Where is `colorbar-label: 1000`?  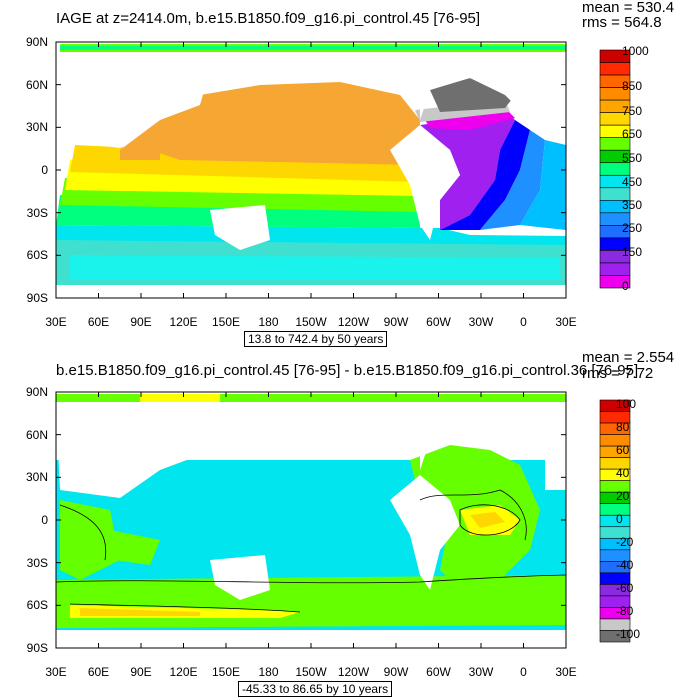 colorbar-label: 1000 is located at coordinates (635, 51).